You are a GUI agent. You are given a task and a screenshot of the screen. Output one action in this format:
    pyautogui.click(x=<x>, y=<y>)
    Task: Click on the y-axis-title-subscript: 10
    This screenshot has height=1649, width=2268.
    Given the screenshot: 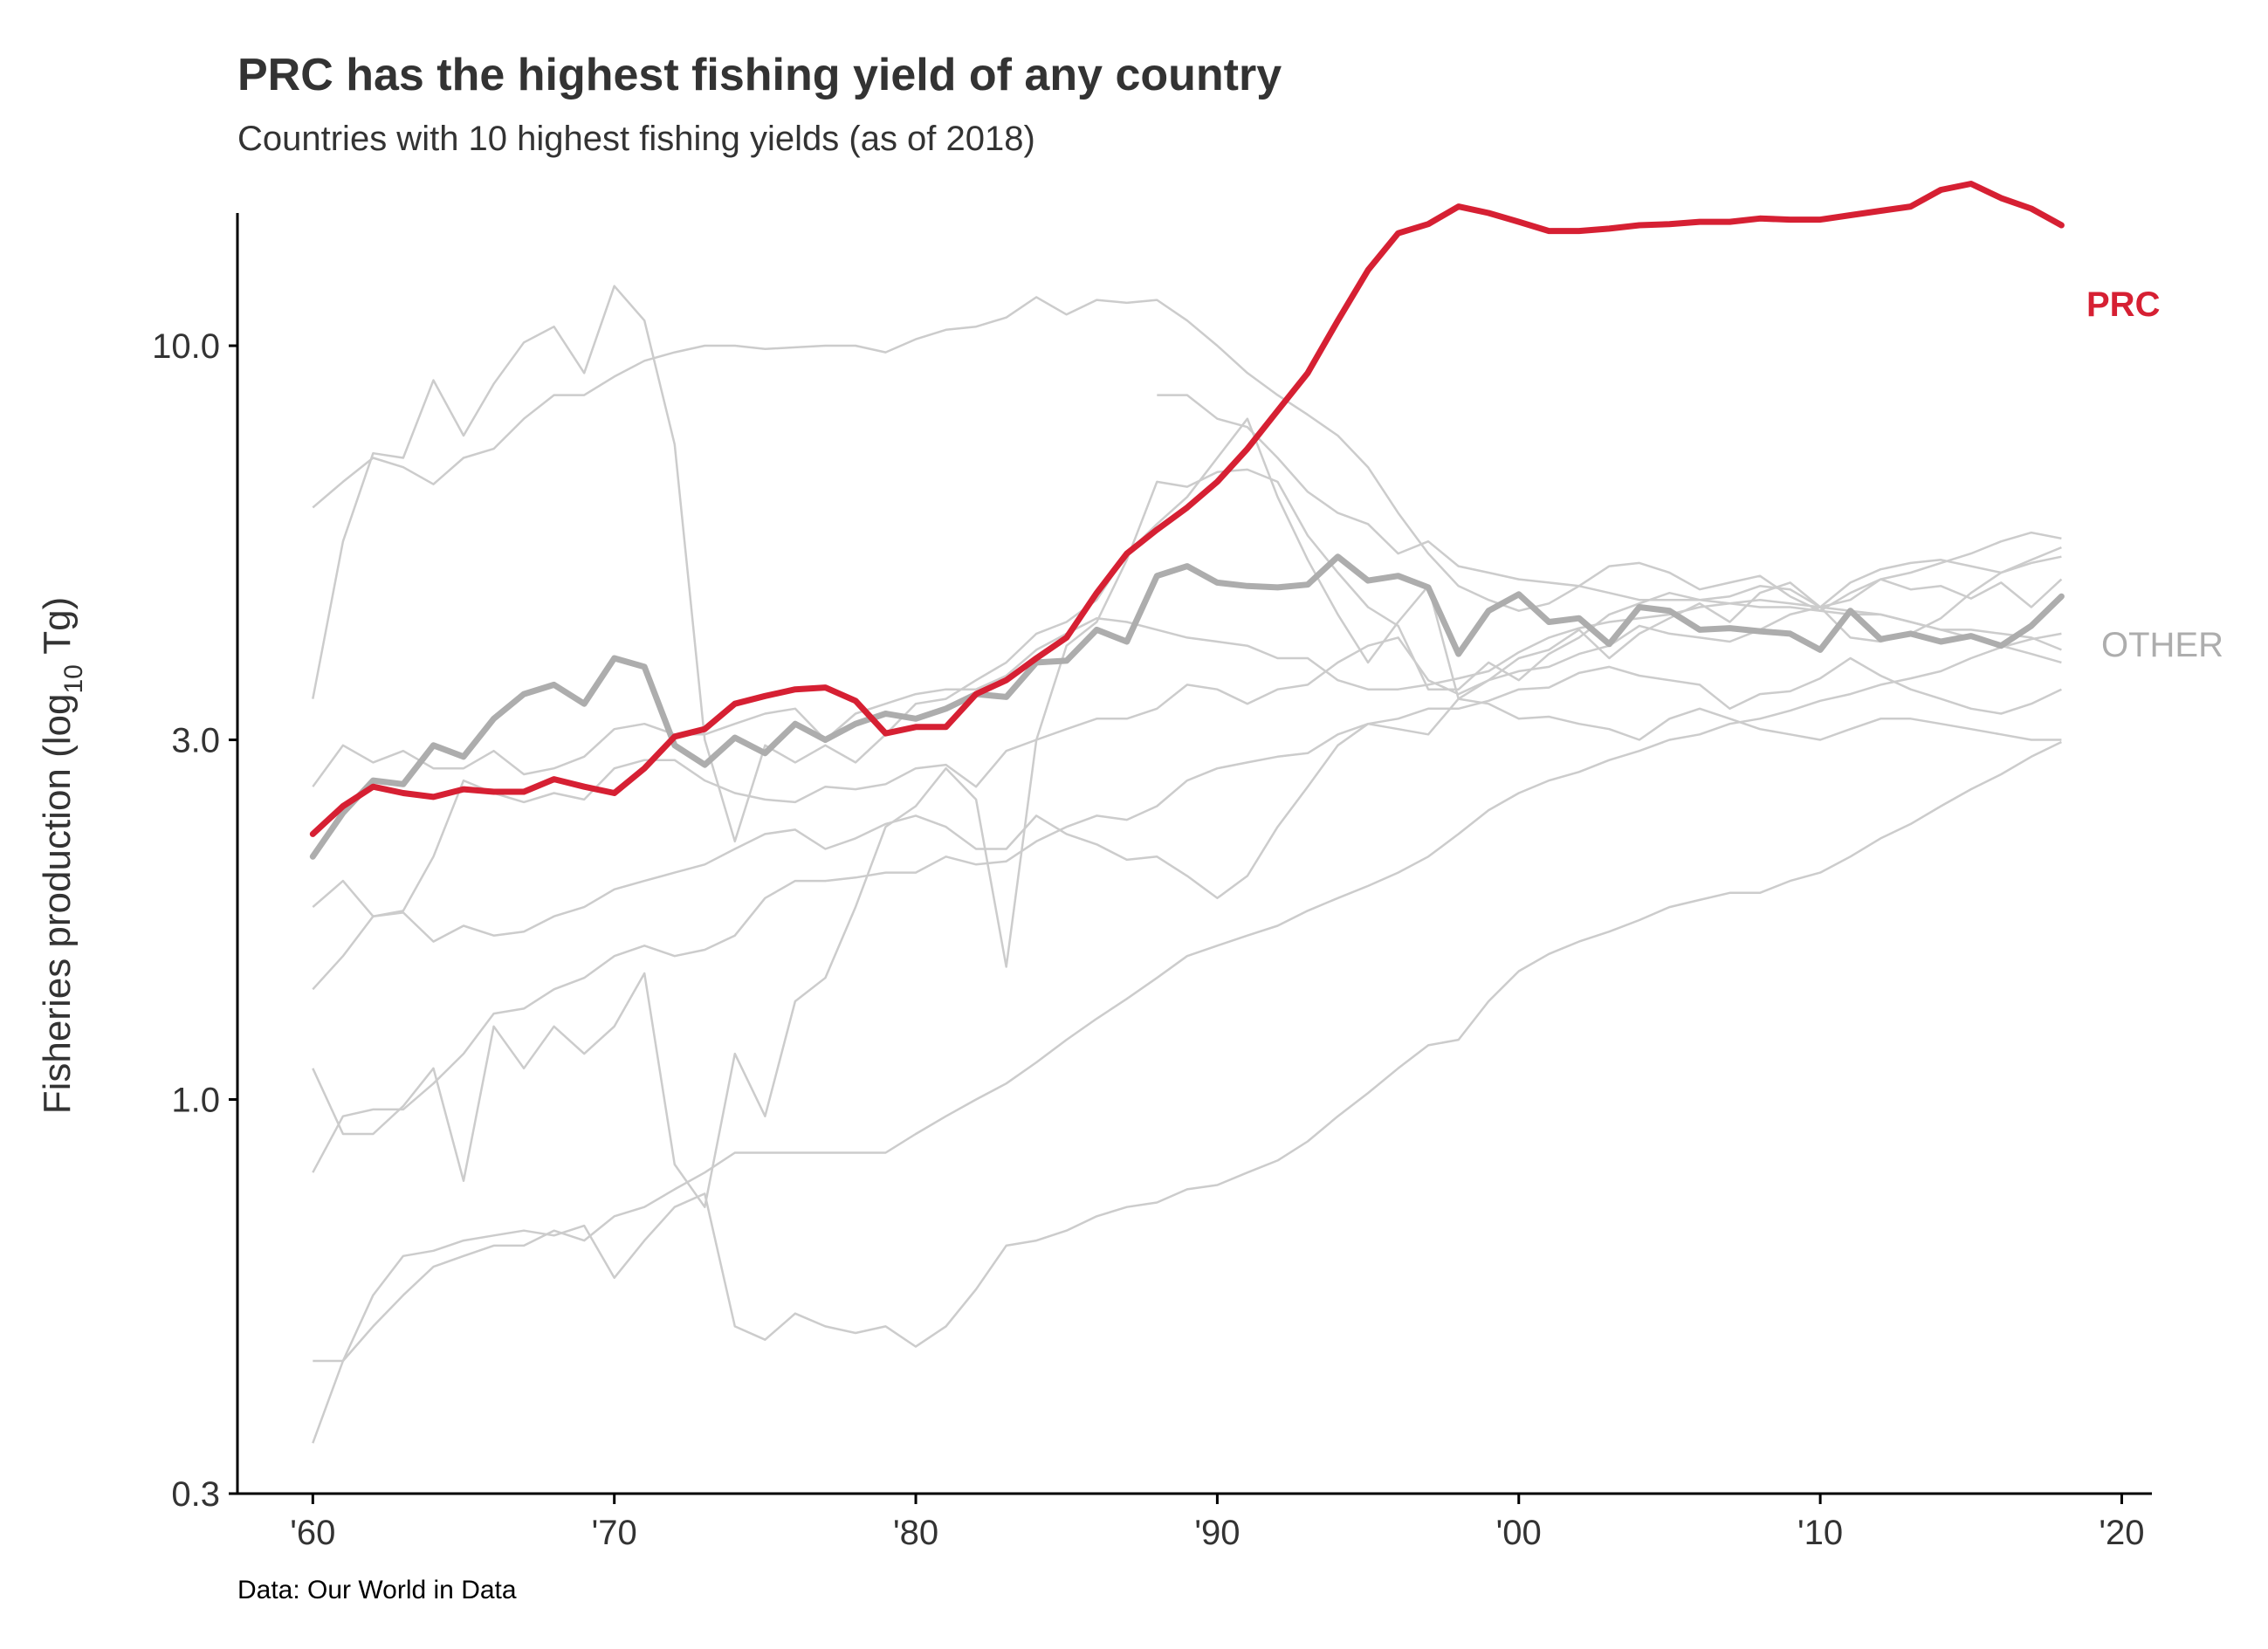 What is the action you would take?
    pyautogui.click(x=74, y=678)
    